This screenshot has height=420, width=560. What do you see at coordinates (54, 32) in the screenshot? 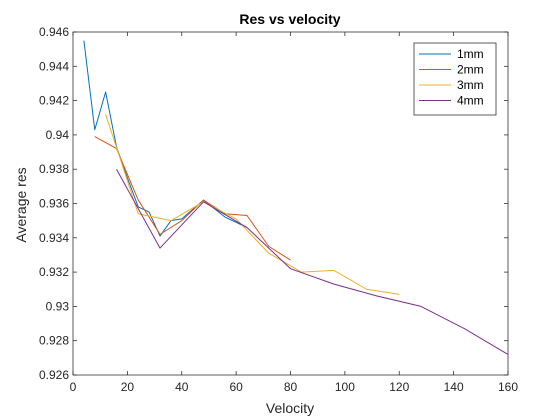
I see `y-tick-label: 0.946` at bounding box center [54, 32].